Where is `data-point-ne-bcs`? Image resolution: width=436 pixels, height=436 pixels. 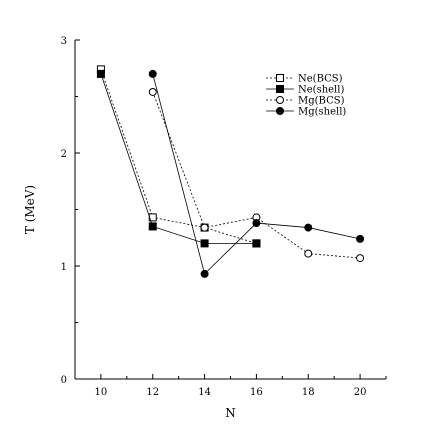 data-point-ne-bcs is located at coordinates (152, 217).